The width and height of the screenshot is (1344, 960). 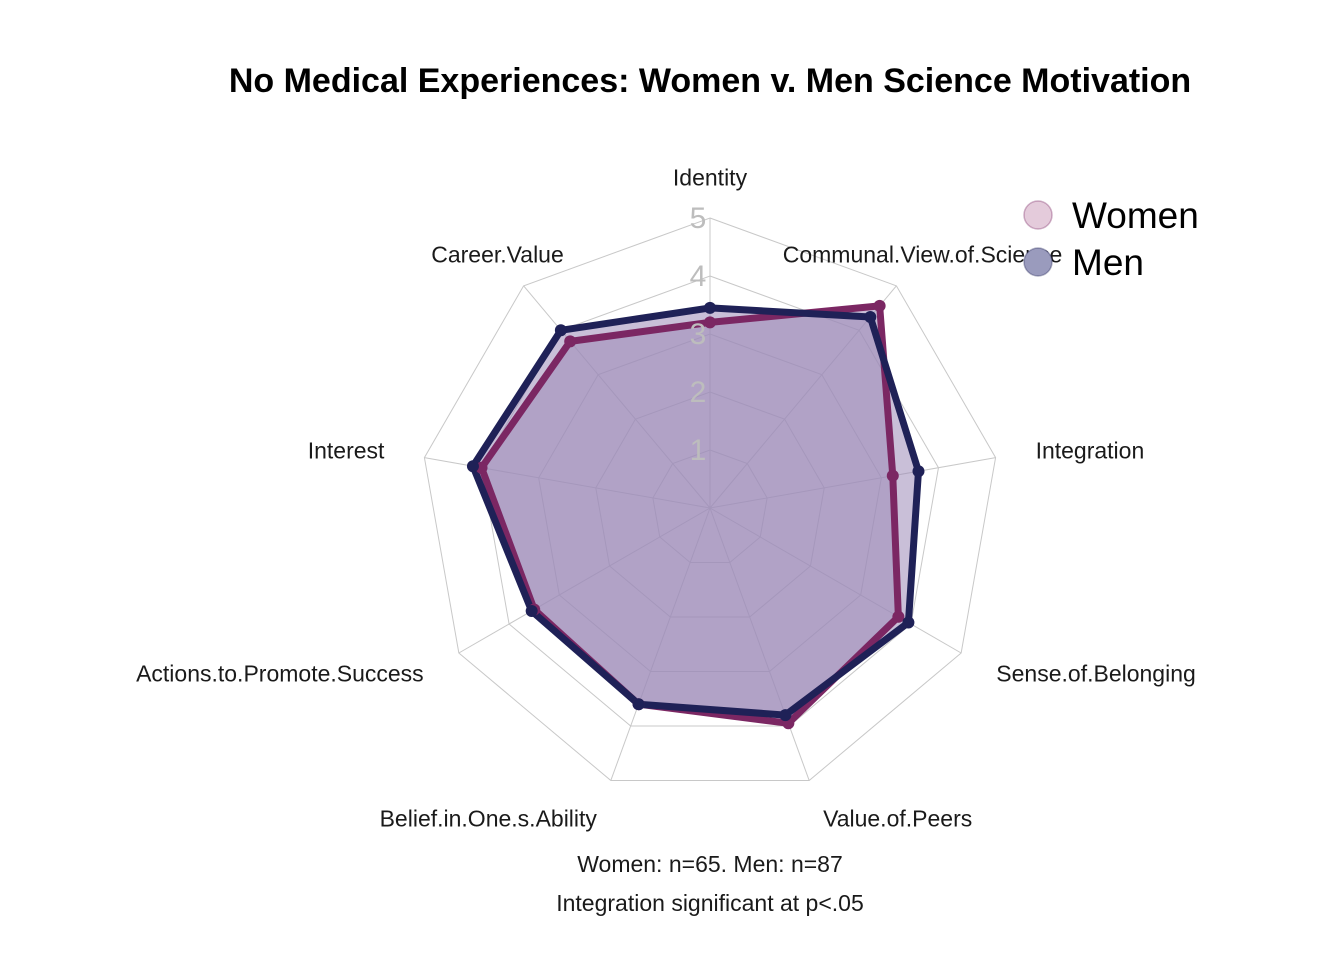 What do you see at coordinates (698, 450) in the screenshot?
I see `tick-label: 1` at bounding box center [698, 450].